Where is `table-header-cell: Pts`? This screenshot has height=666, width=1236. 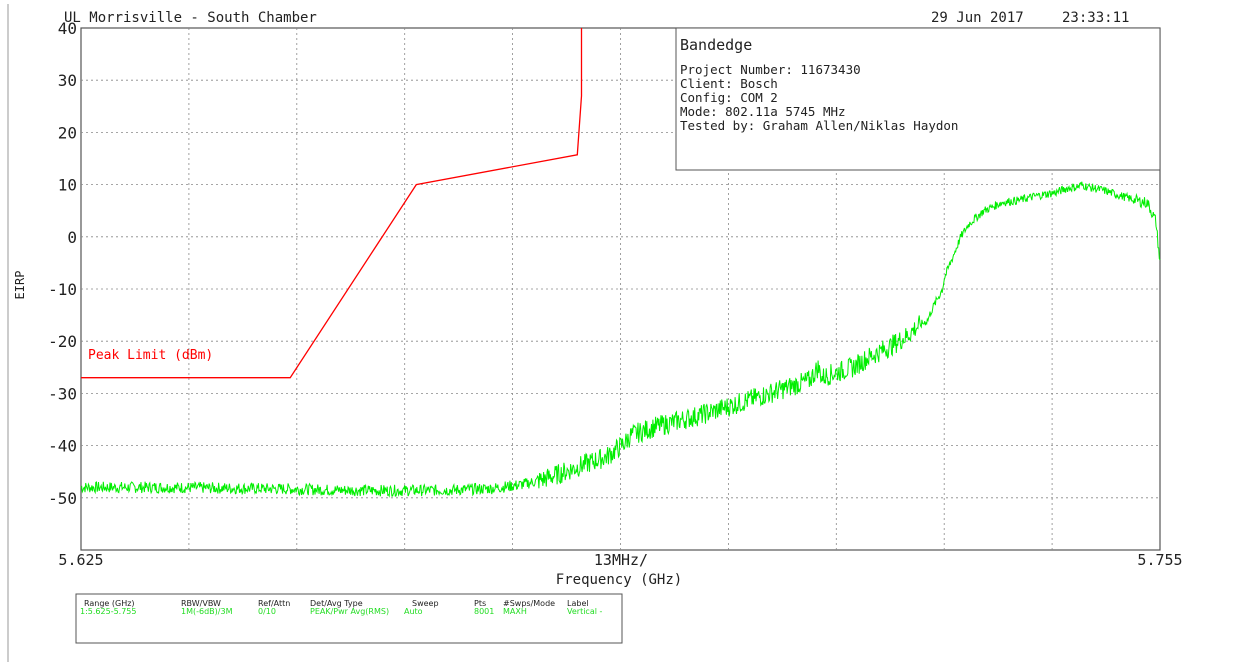 table-header-cell: Pts is located at coordinates (480, 603).